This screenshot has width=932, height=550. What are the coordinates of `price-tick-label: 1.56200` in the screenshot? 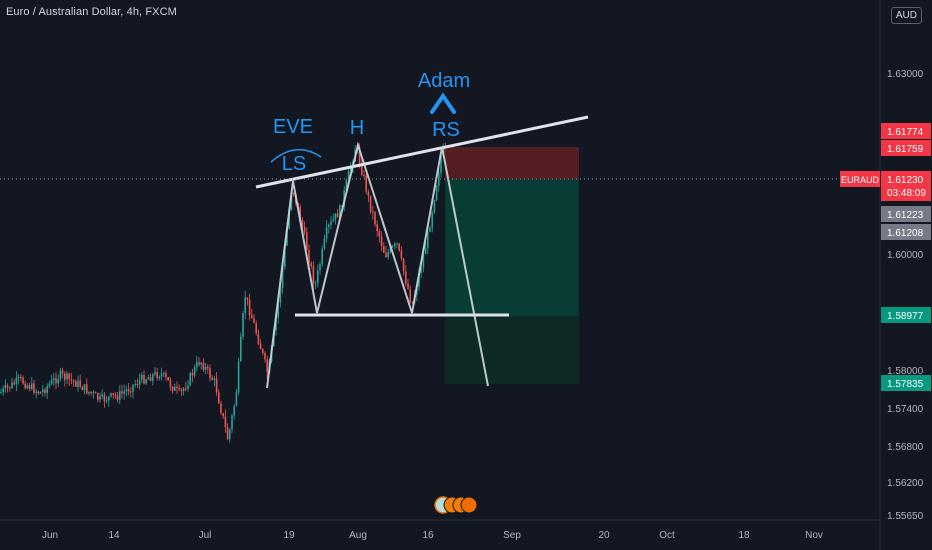 It's located at (905, 483).